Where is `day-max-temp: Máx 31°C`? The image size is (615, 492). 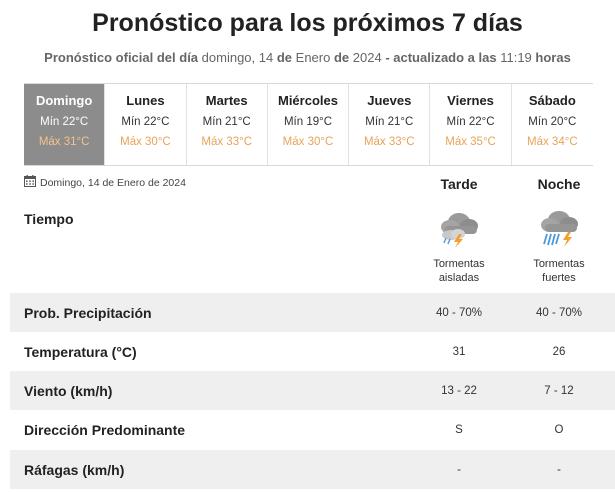
day-max-temp: Máx 31°C is located at coordinates (64, 142).